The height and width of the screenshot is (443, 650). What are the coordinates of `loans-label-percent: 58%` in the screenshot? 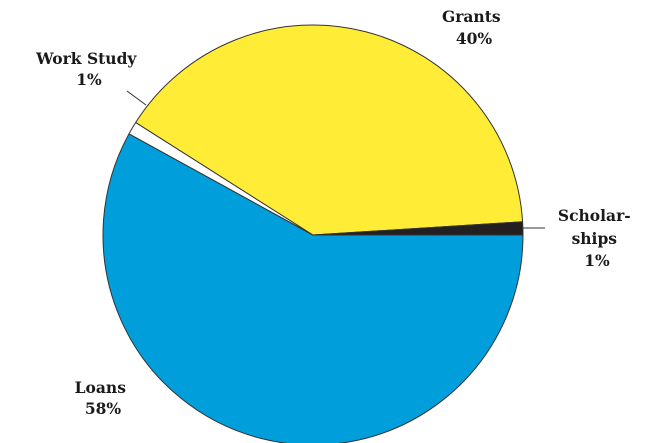 It's located at (103, 408).